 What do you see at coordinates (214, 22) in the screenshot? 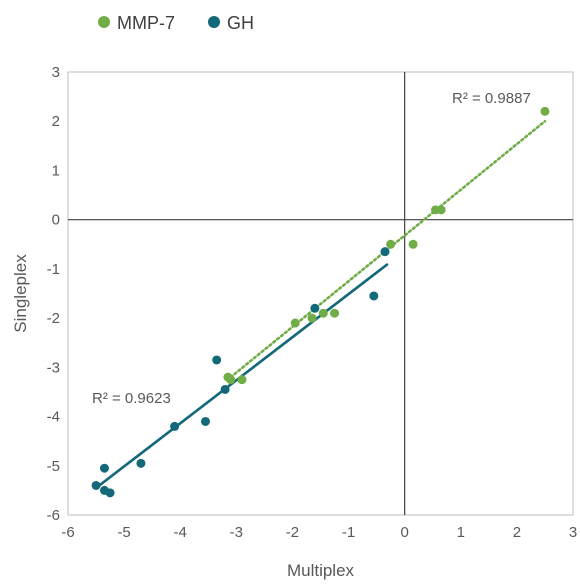
I see `legend-marker-gh` at bounding box center [214, 22].